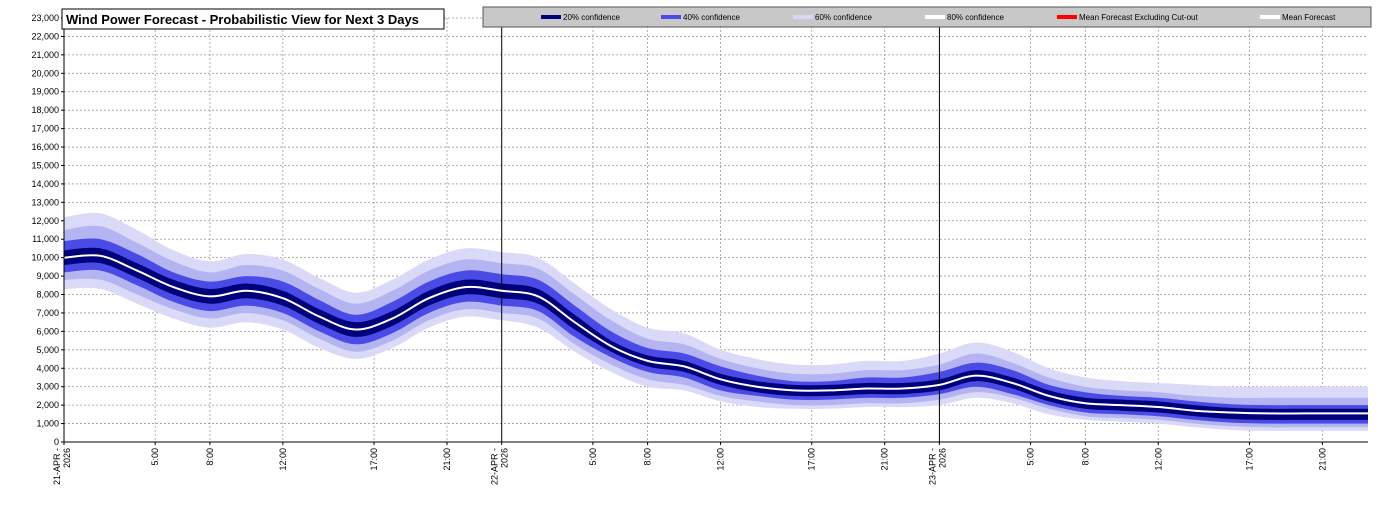 The width and height of the screenshot is (1391, 513). What do you see at coordinates (57, 466) in the screenshot?
I see `x-tick-label-line: 21-APR -` at bounding box center [57, 466].